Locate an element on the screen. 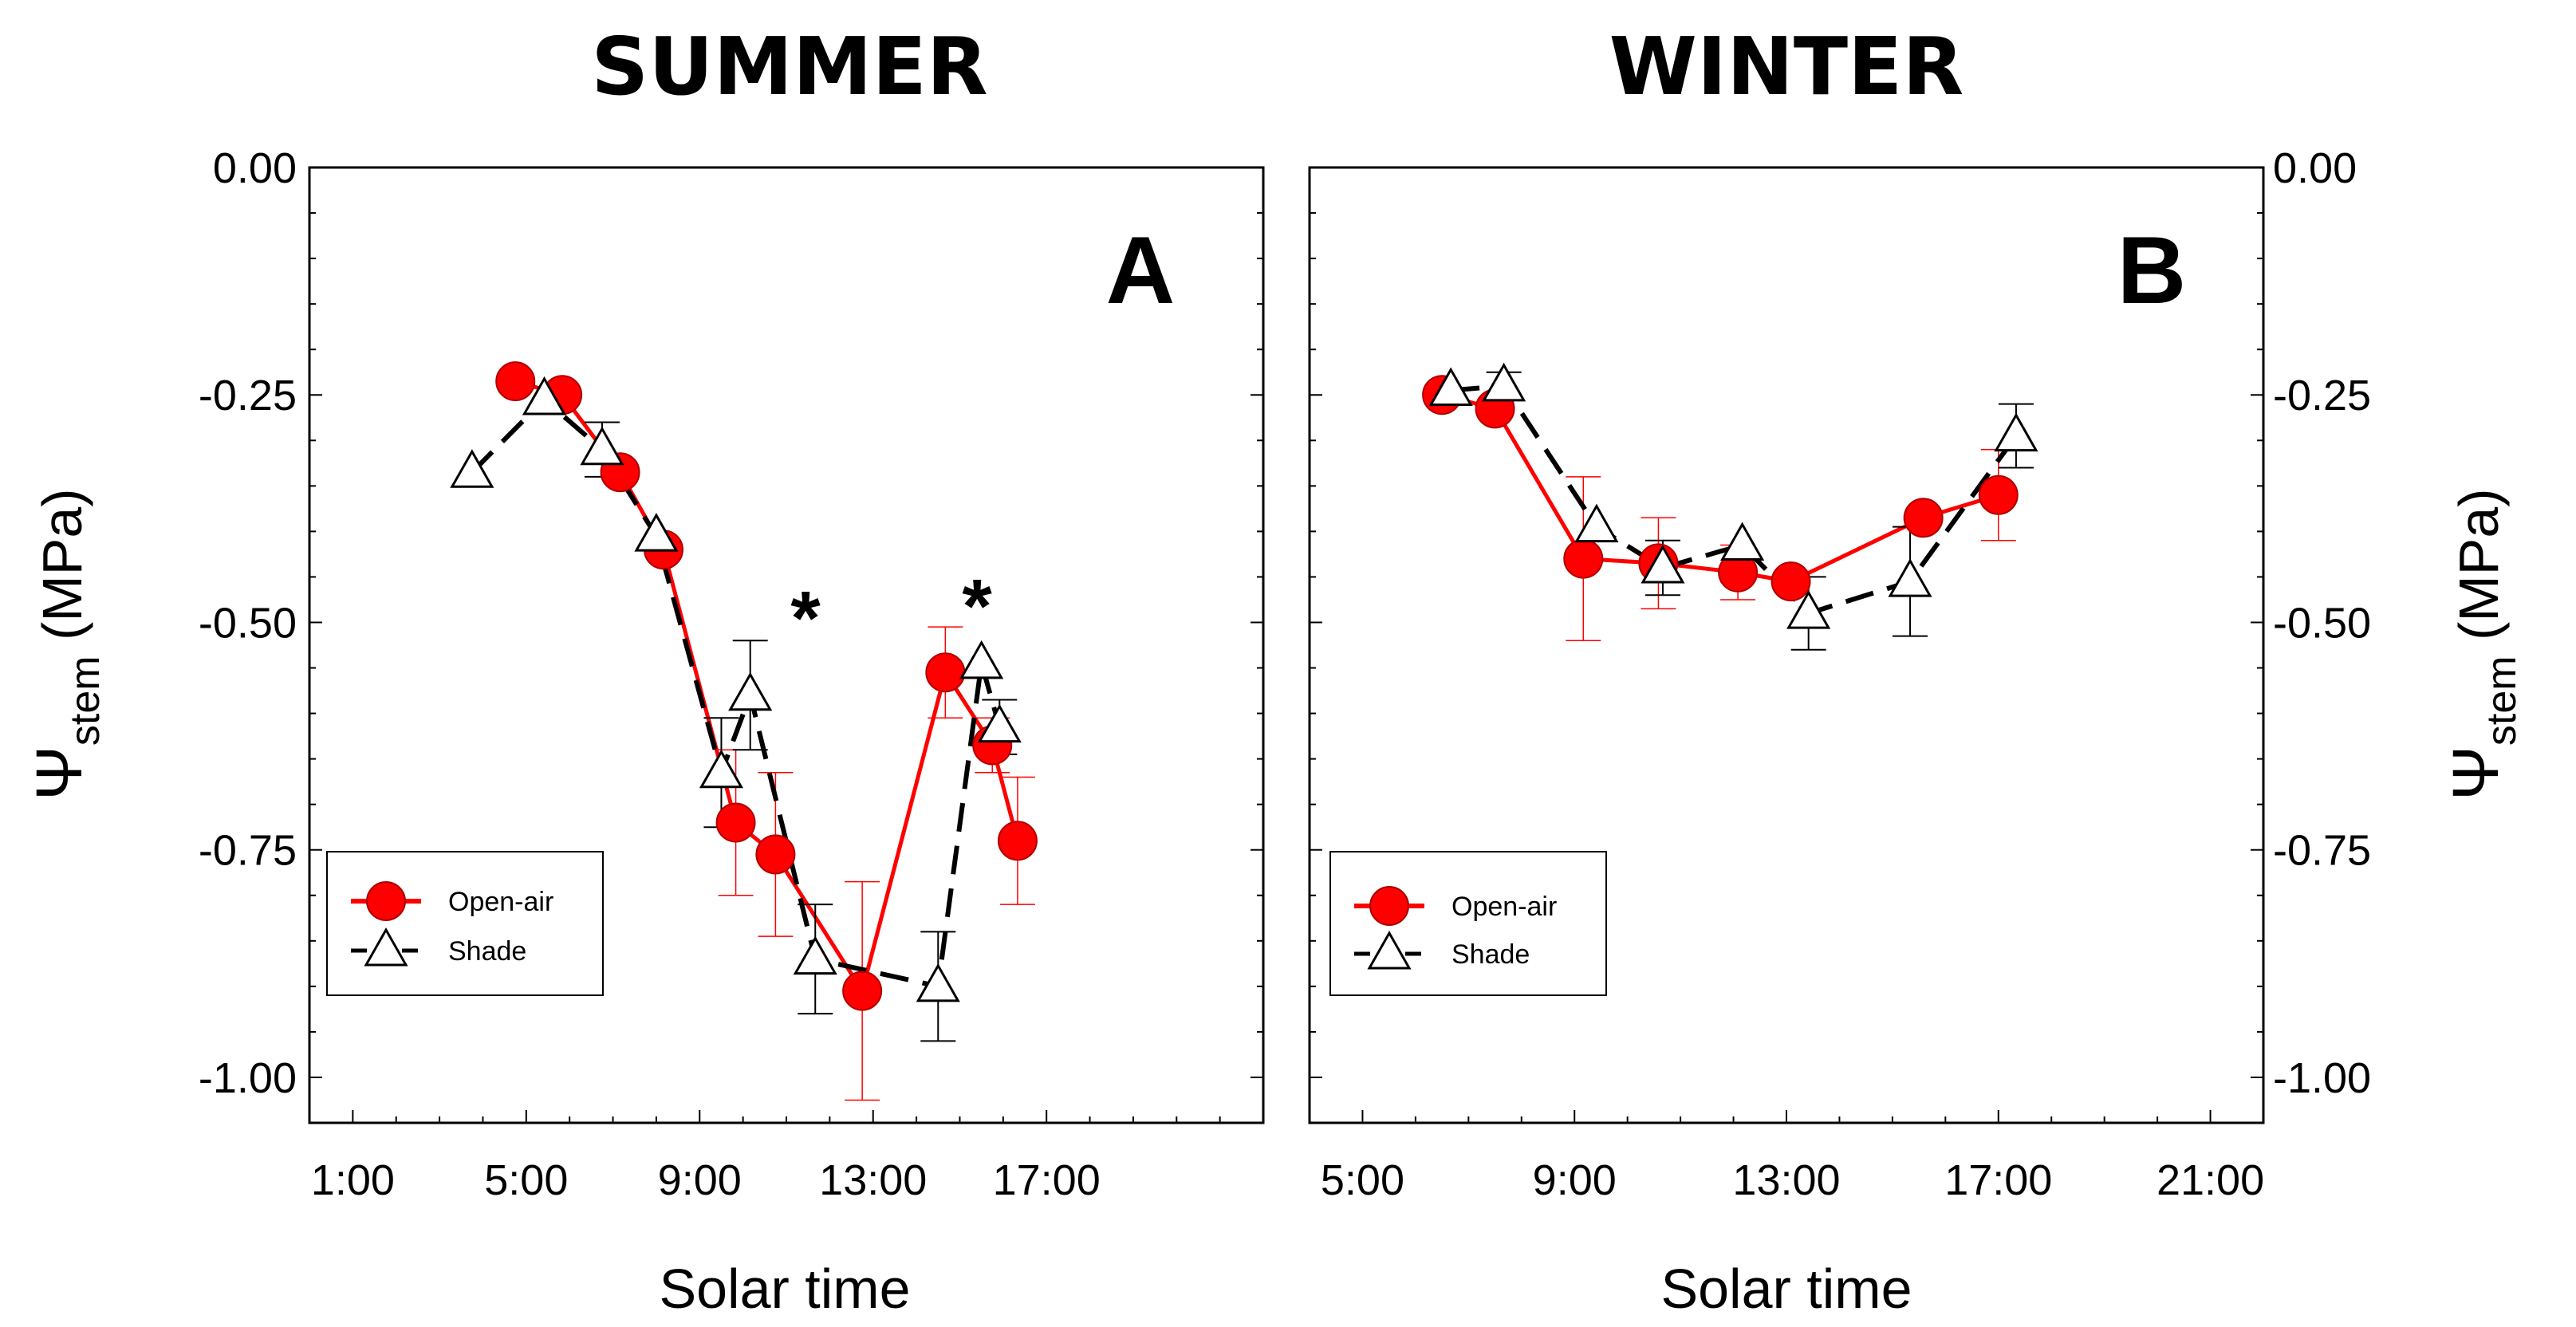 This screenshot has width=2576, height=1327. x-tick-label: 1:00 is located at coordinates (353, 1180).